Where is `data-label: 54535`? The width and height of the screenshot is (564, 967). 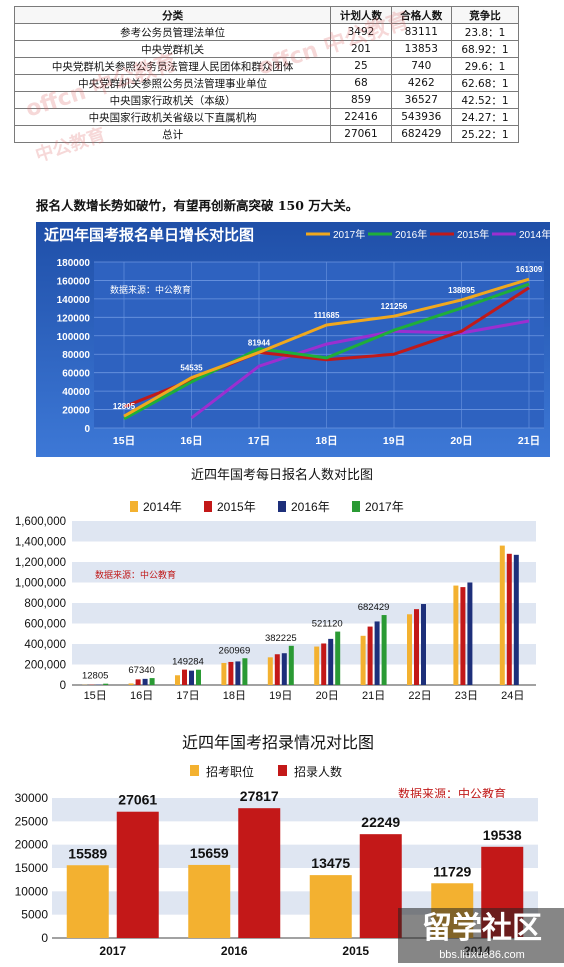
data-label: 54535 is located at coordinates (191, 368).